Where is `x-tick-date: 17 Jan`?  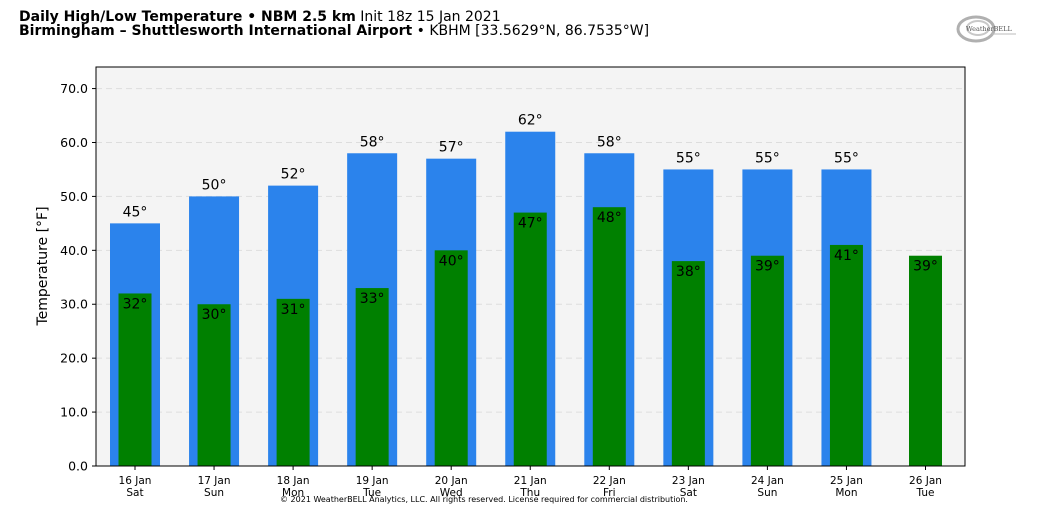 x-tick-date: 17 Jan is located at coordinates (214, 481).